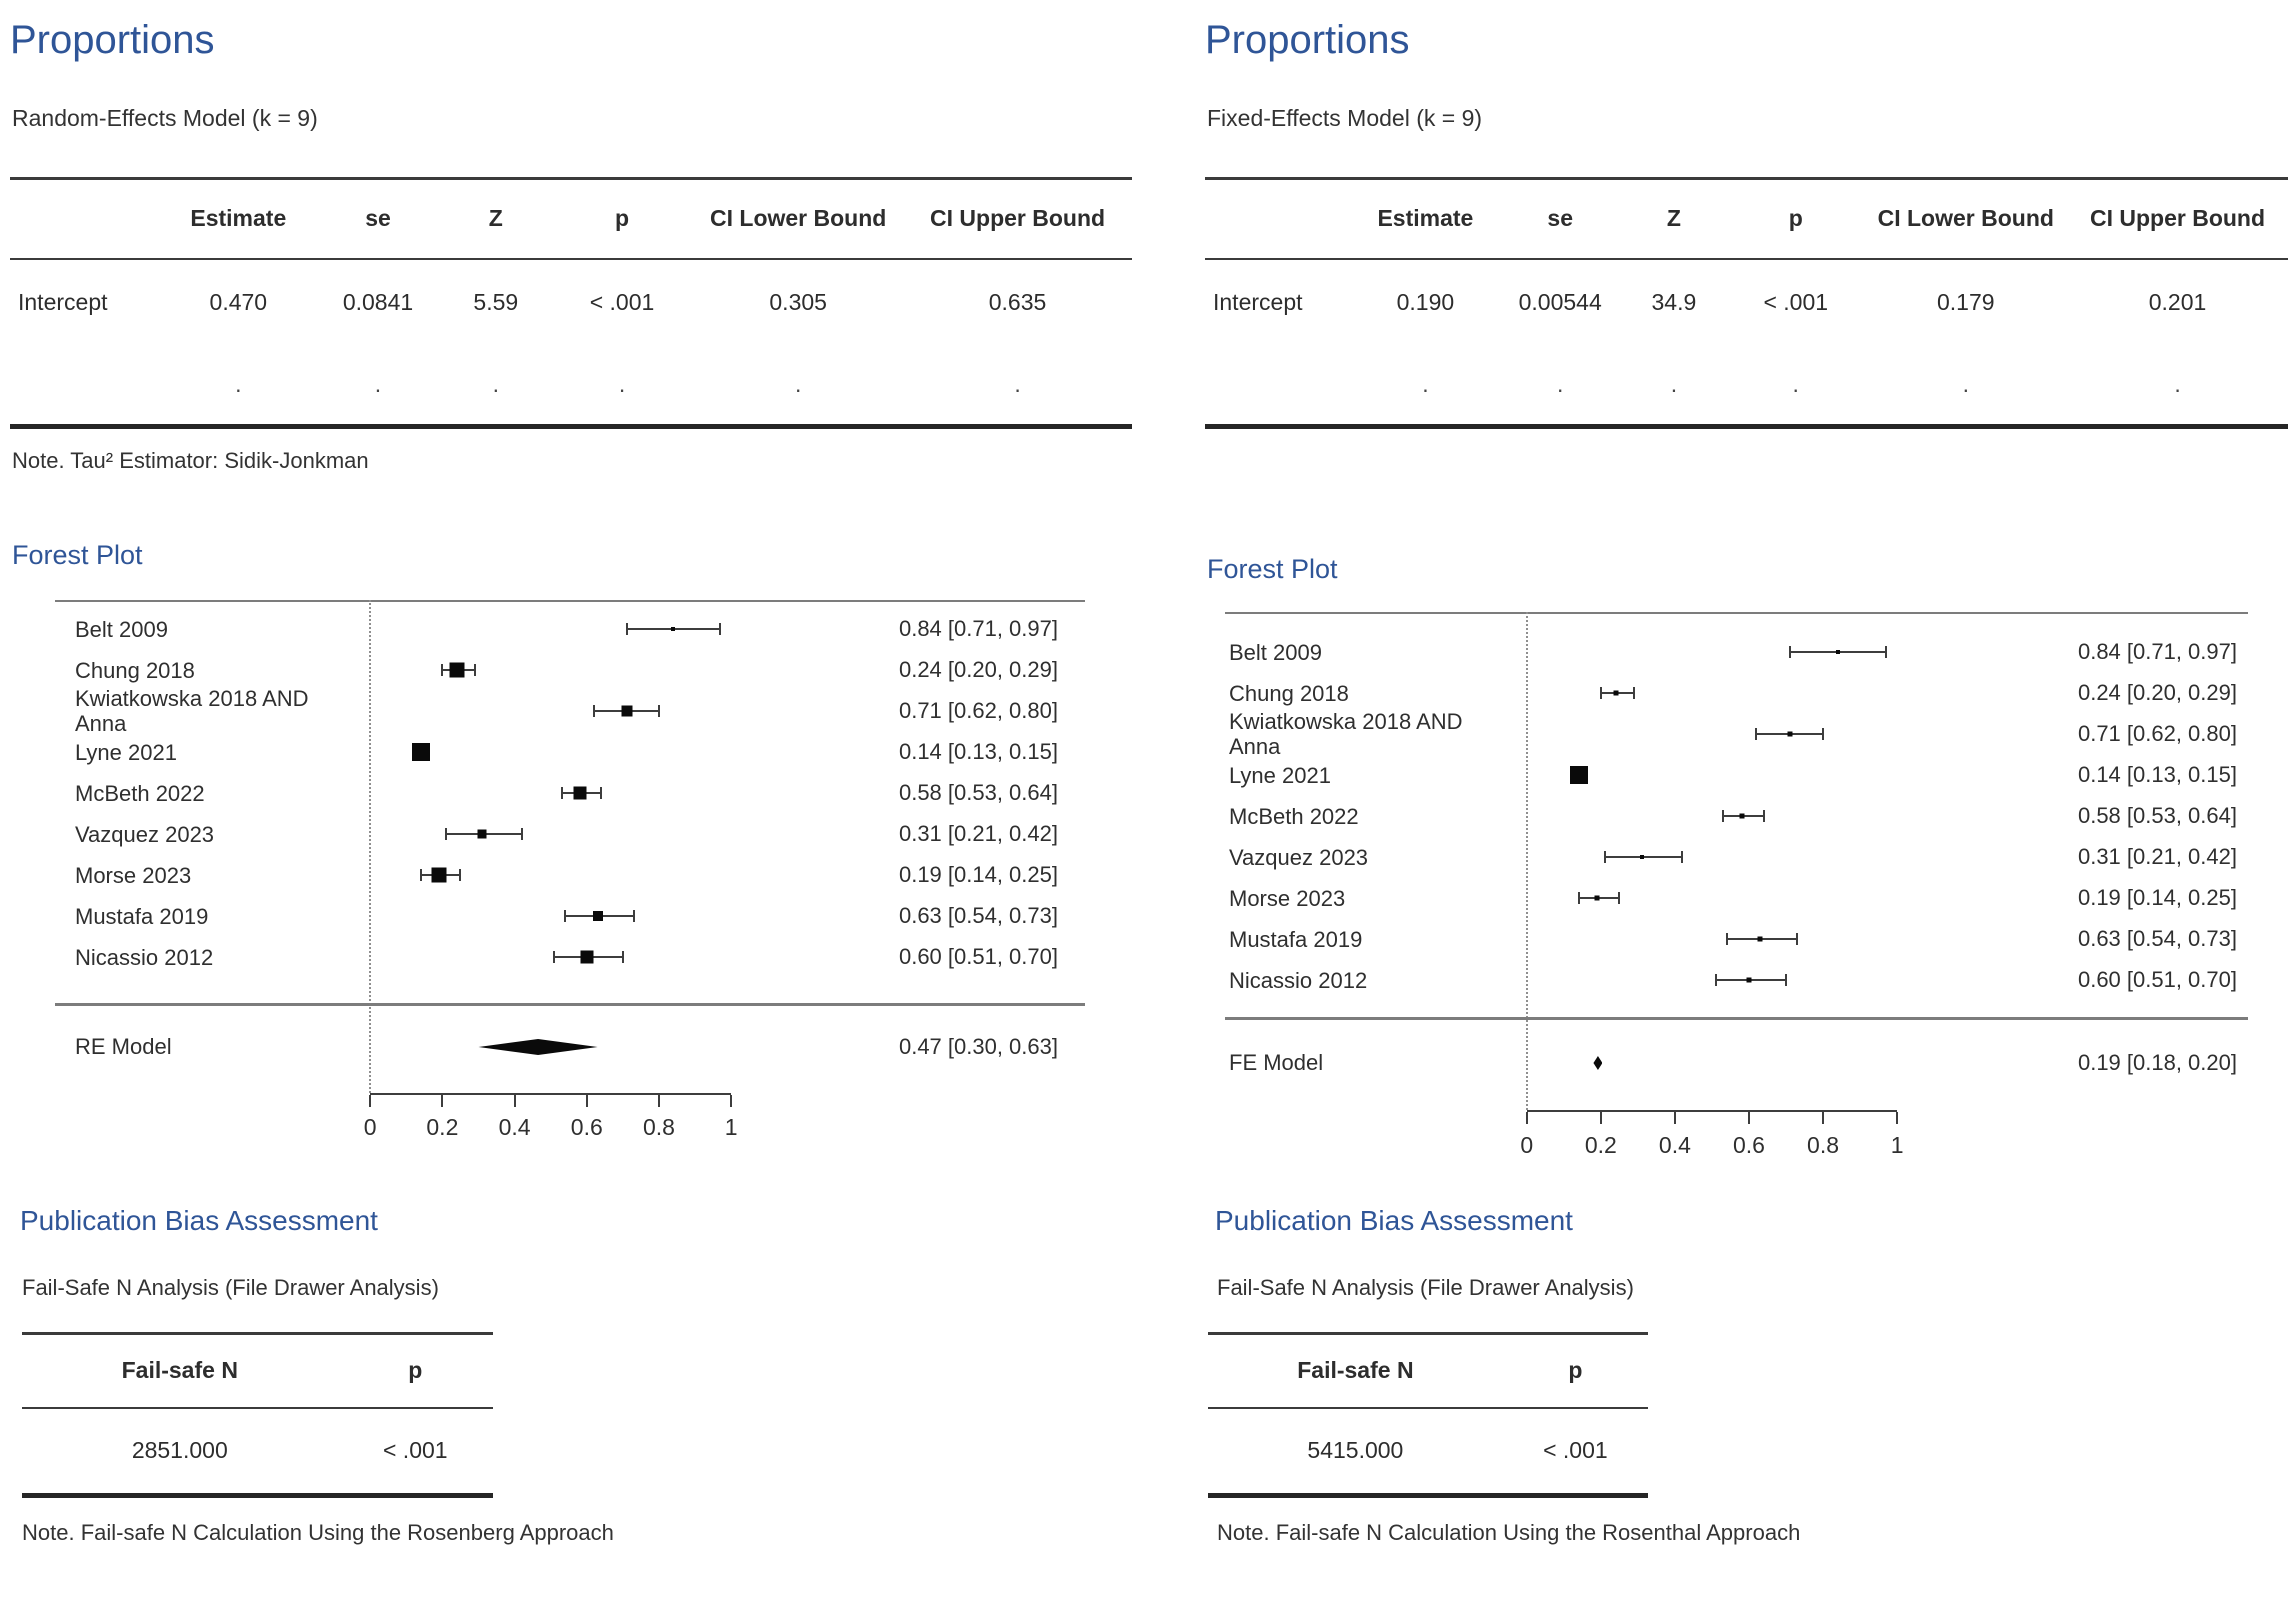 The height and width of the screenshot is (1613, 2288). Describe the element at coordinates (1748, 1145) in the screenshot. I see `axis-tick-label: 0.6` at that location.